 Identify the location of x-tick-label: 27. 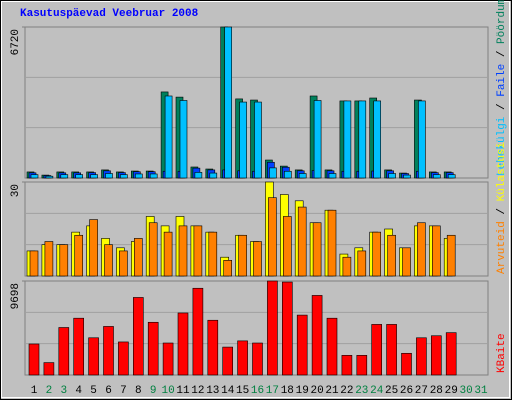
(421, 391).